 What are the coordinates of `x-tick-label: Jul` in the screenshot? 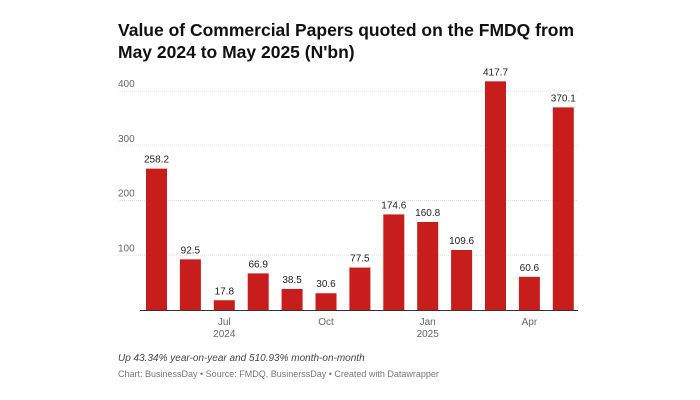 It's located at (224, 322).